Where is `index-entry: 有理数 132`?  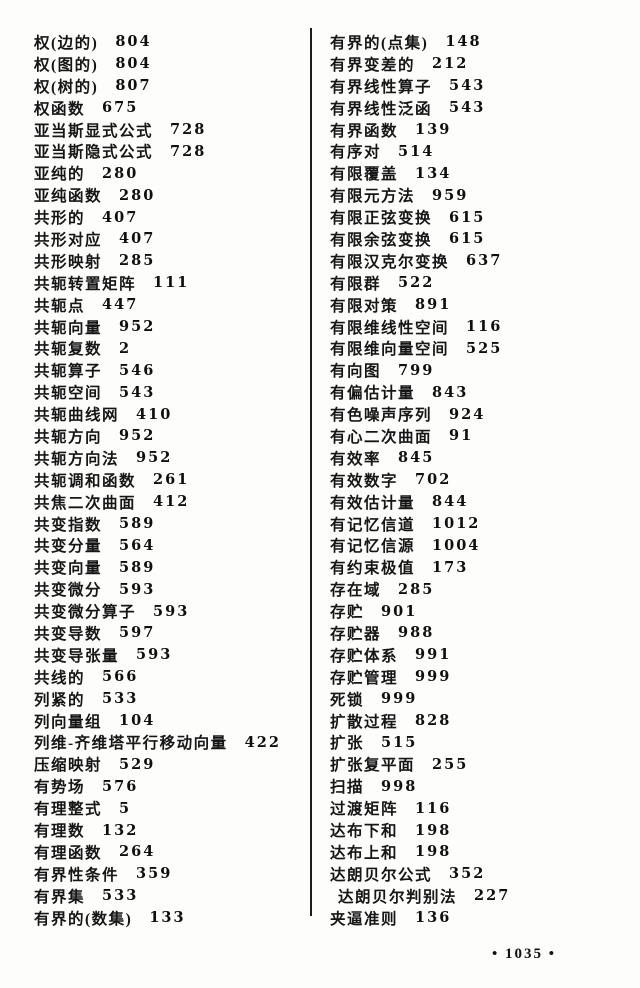 index-entry: 有理数 132 is located at coordinates (170, 830).